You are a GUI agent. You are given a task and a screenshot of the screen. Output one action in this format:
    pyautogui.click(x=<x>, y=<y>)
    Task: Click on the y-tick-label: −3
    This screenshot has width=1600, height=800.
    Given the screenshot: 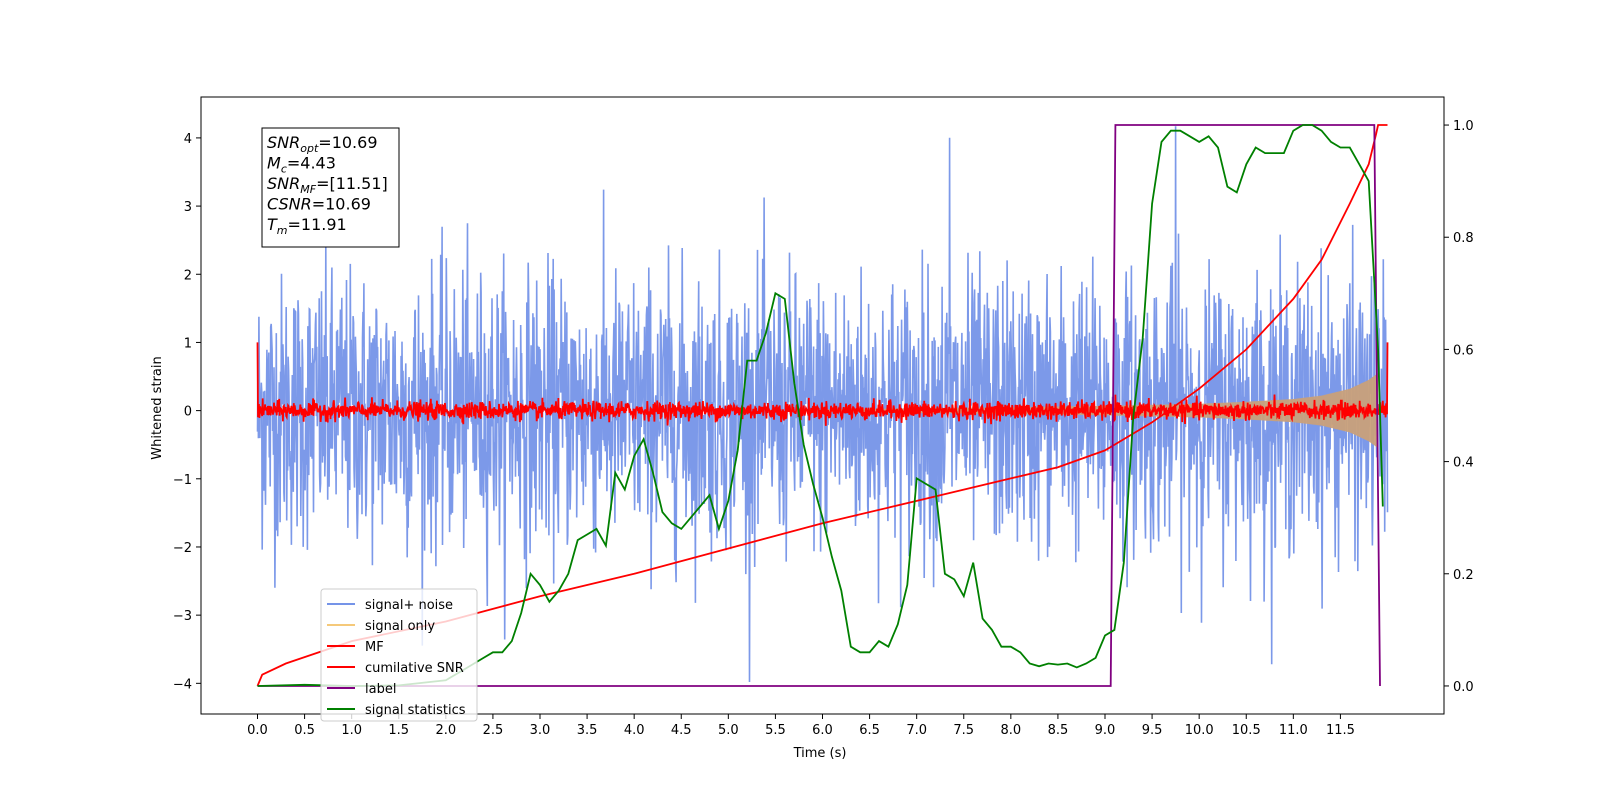 What is the action you would take?
    pyautogui.click(x=182, y=616)
    